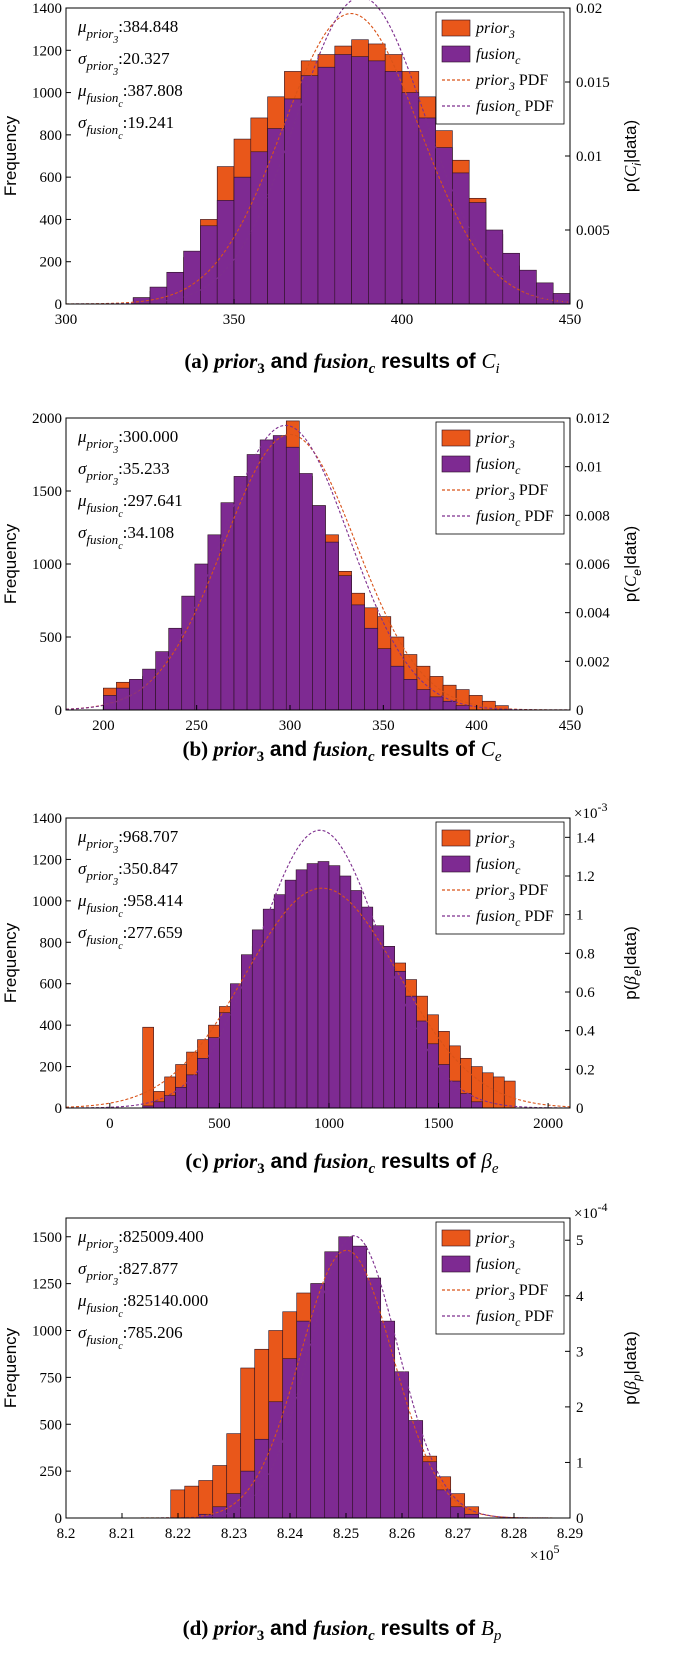 The image size is (685, 1658). I want to click on x-tick-label: 0, so click(110, 1124).